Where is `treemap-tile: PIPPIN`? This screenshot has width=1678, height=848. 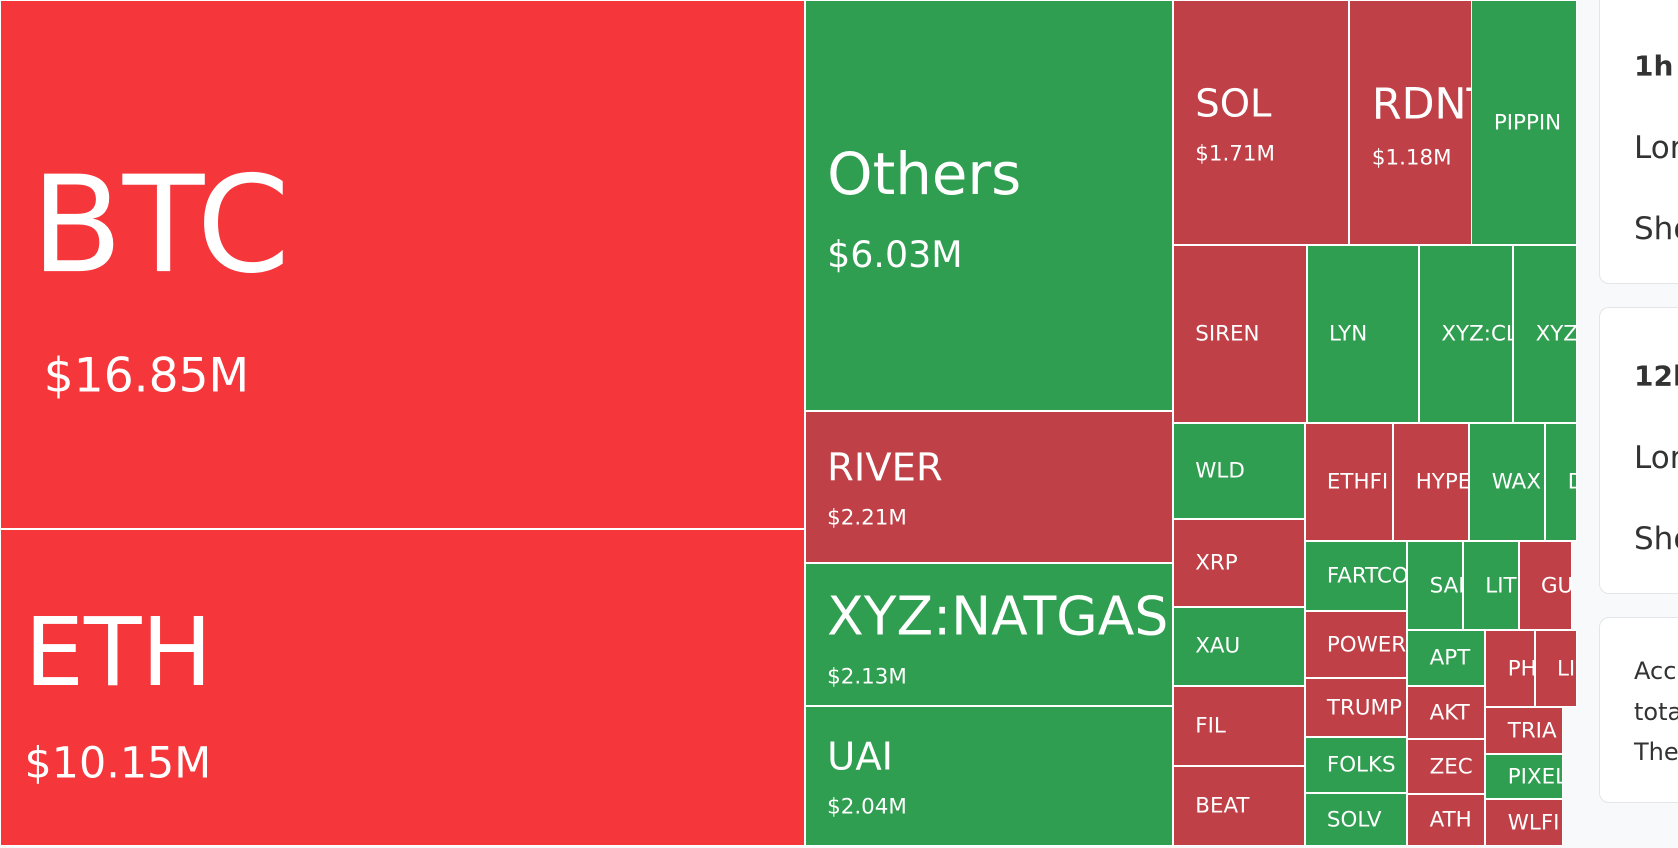
treemap-tile: PIPPIN is located at coordinates (1524, 123).